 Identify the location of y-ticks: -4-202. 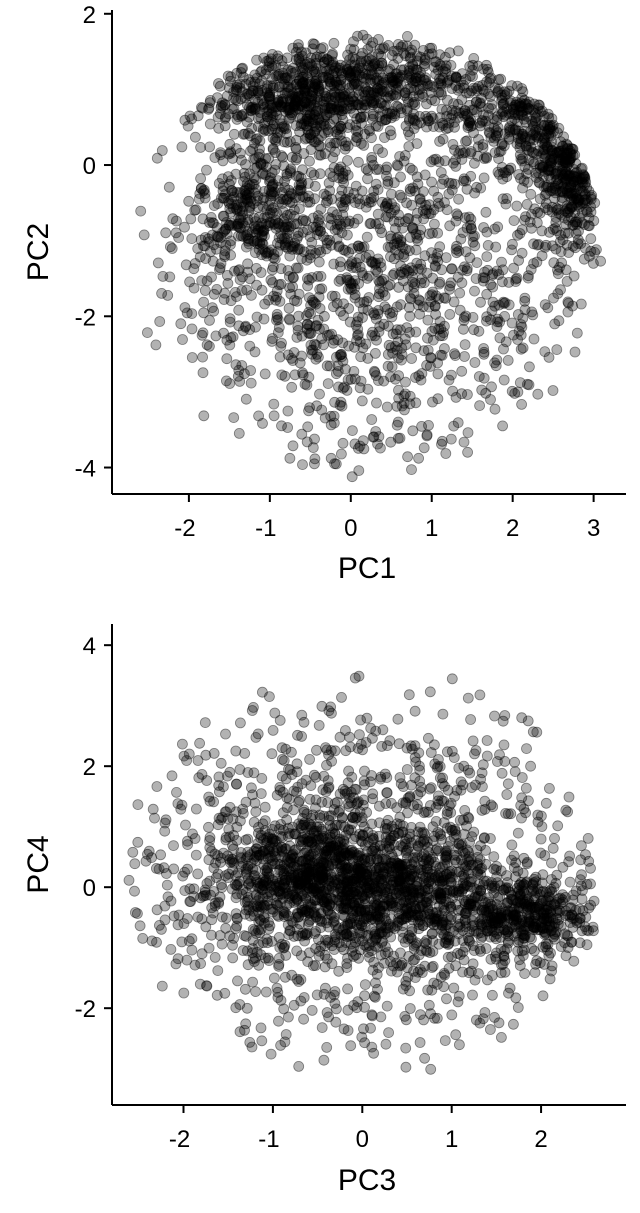
(93, 242).